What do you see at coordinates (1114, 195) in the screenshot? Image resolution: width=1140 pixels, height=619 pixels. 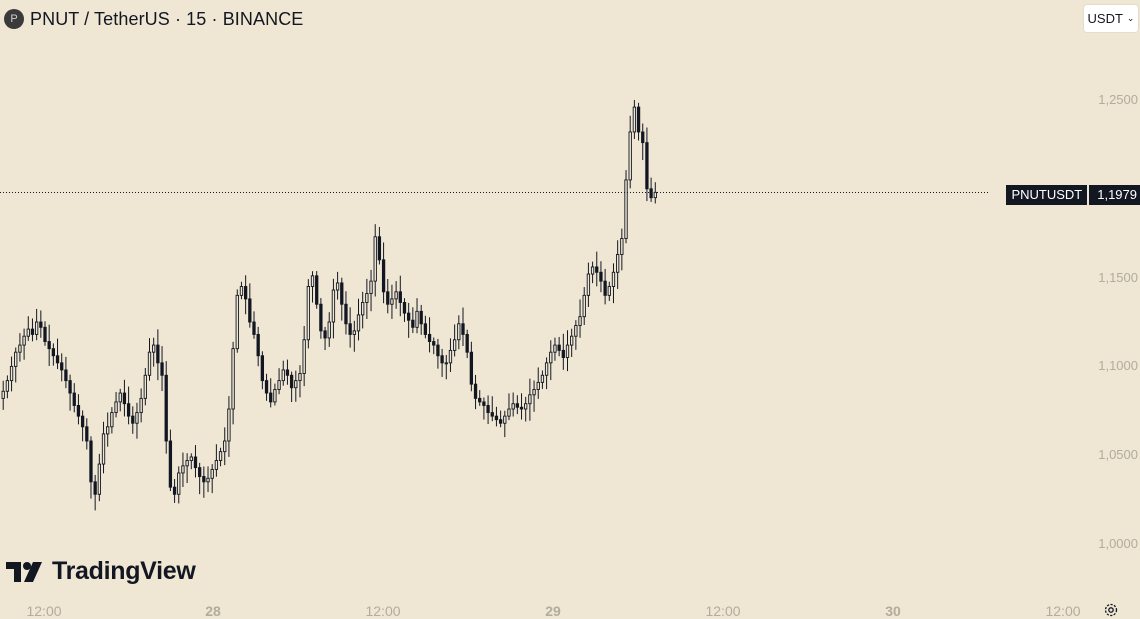 I see `last-price-value: 1,1979` at bounding box center [1114, 195].